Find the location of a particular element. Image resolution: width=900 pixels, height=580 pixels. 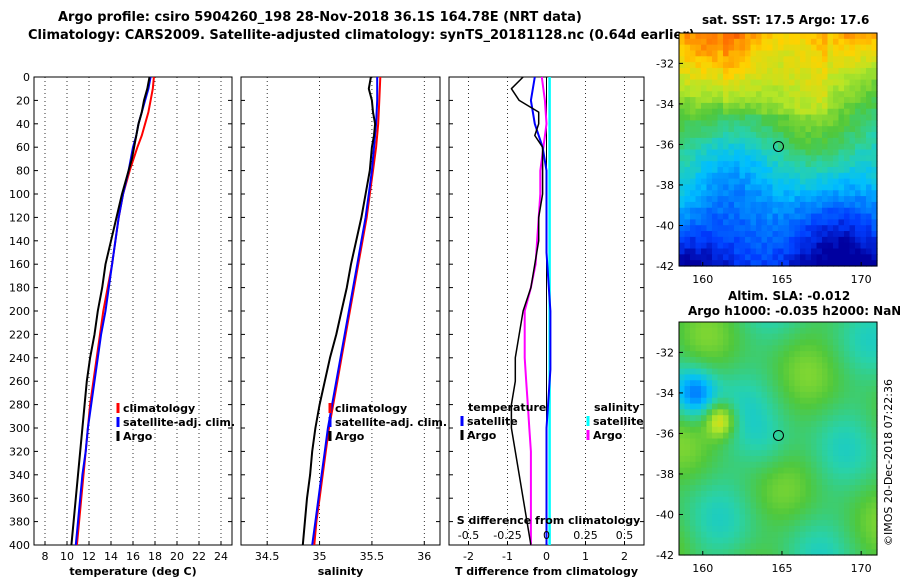

sla_map-ytick-label: -40 is located at coordinates (665, 514).